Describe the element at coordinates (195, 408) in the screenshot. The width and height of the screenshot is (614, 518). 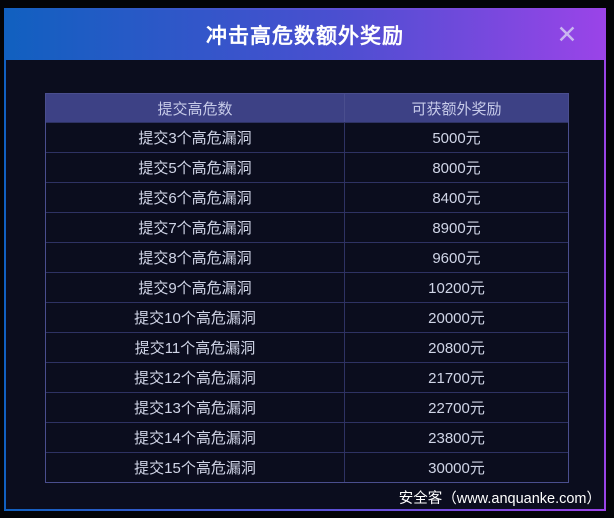
I see `cell-count: 提交13个高危漏洞` at that location.